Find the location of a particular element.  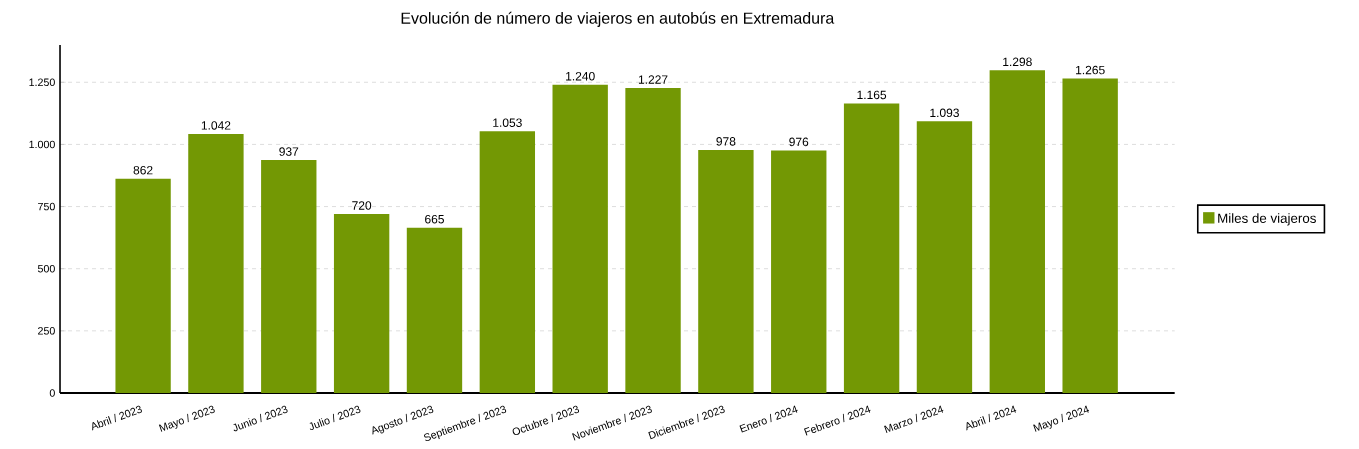

x-tick-label: Junio / 2023 is located at coordinates (260, 418).